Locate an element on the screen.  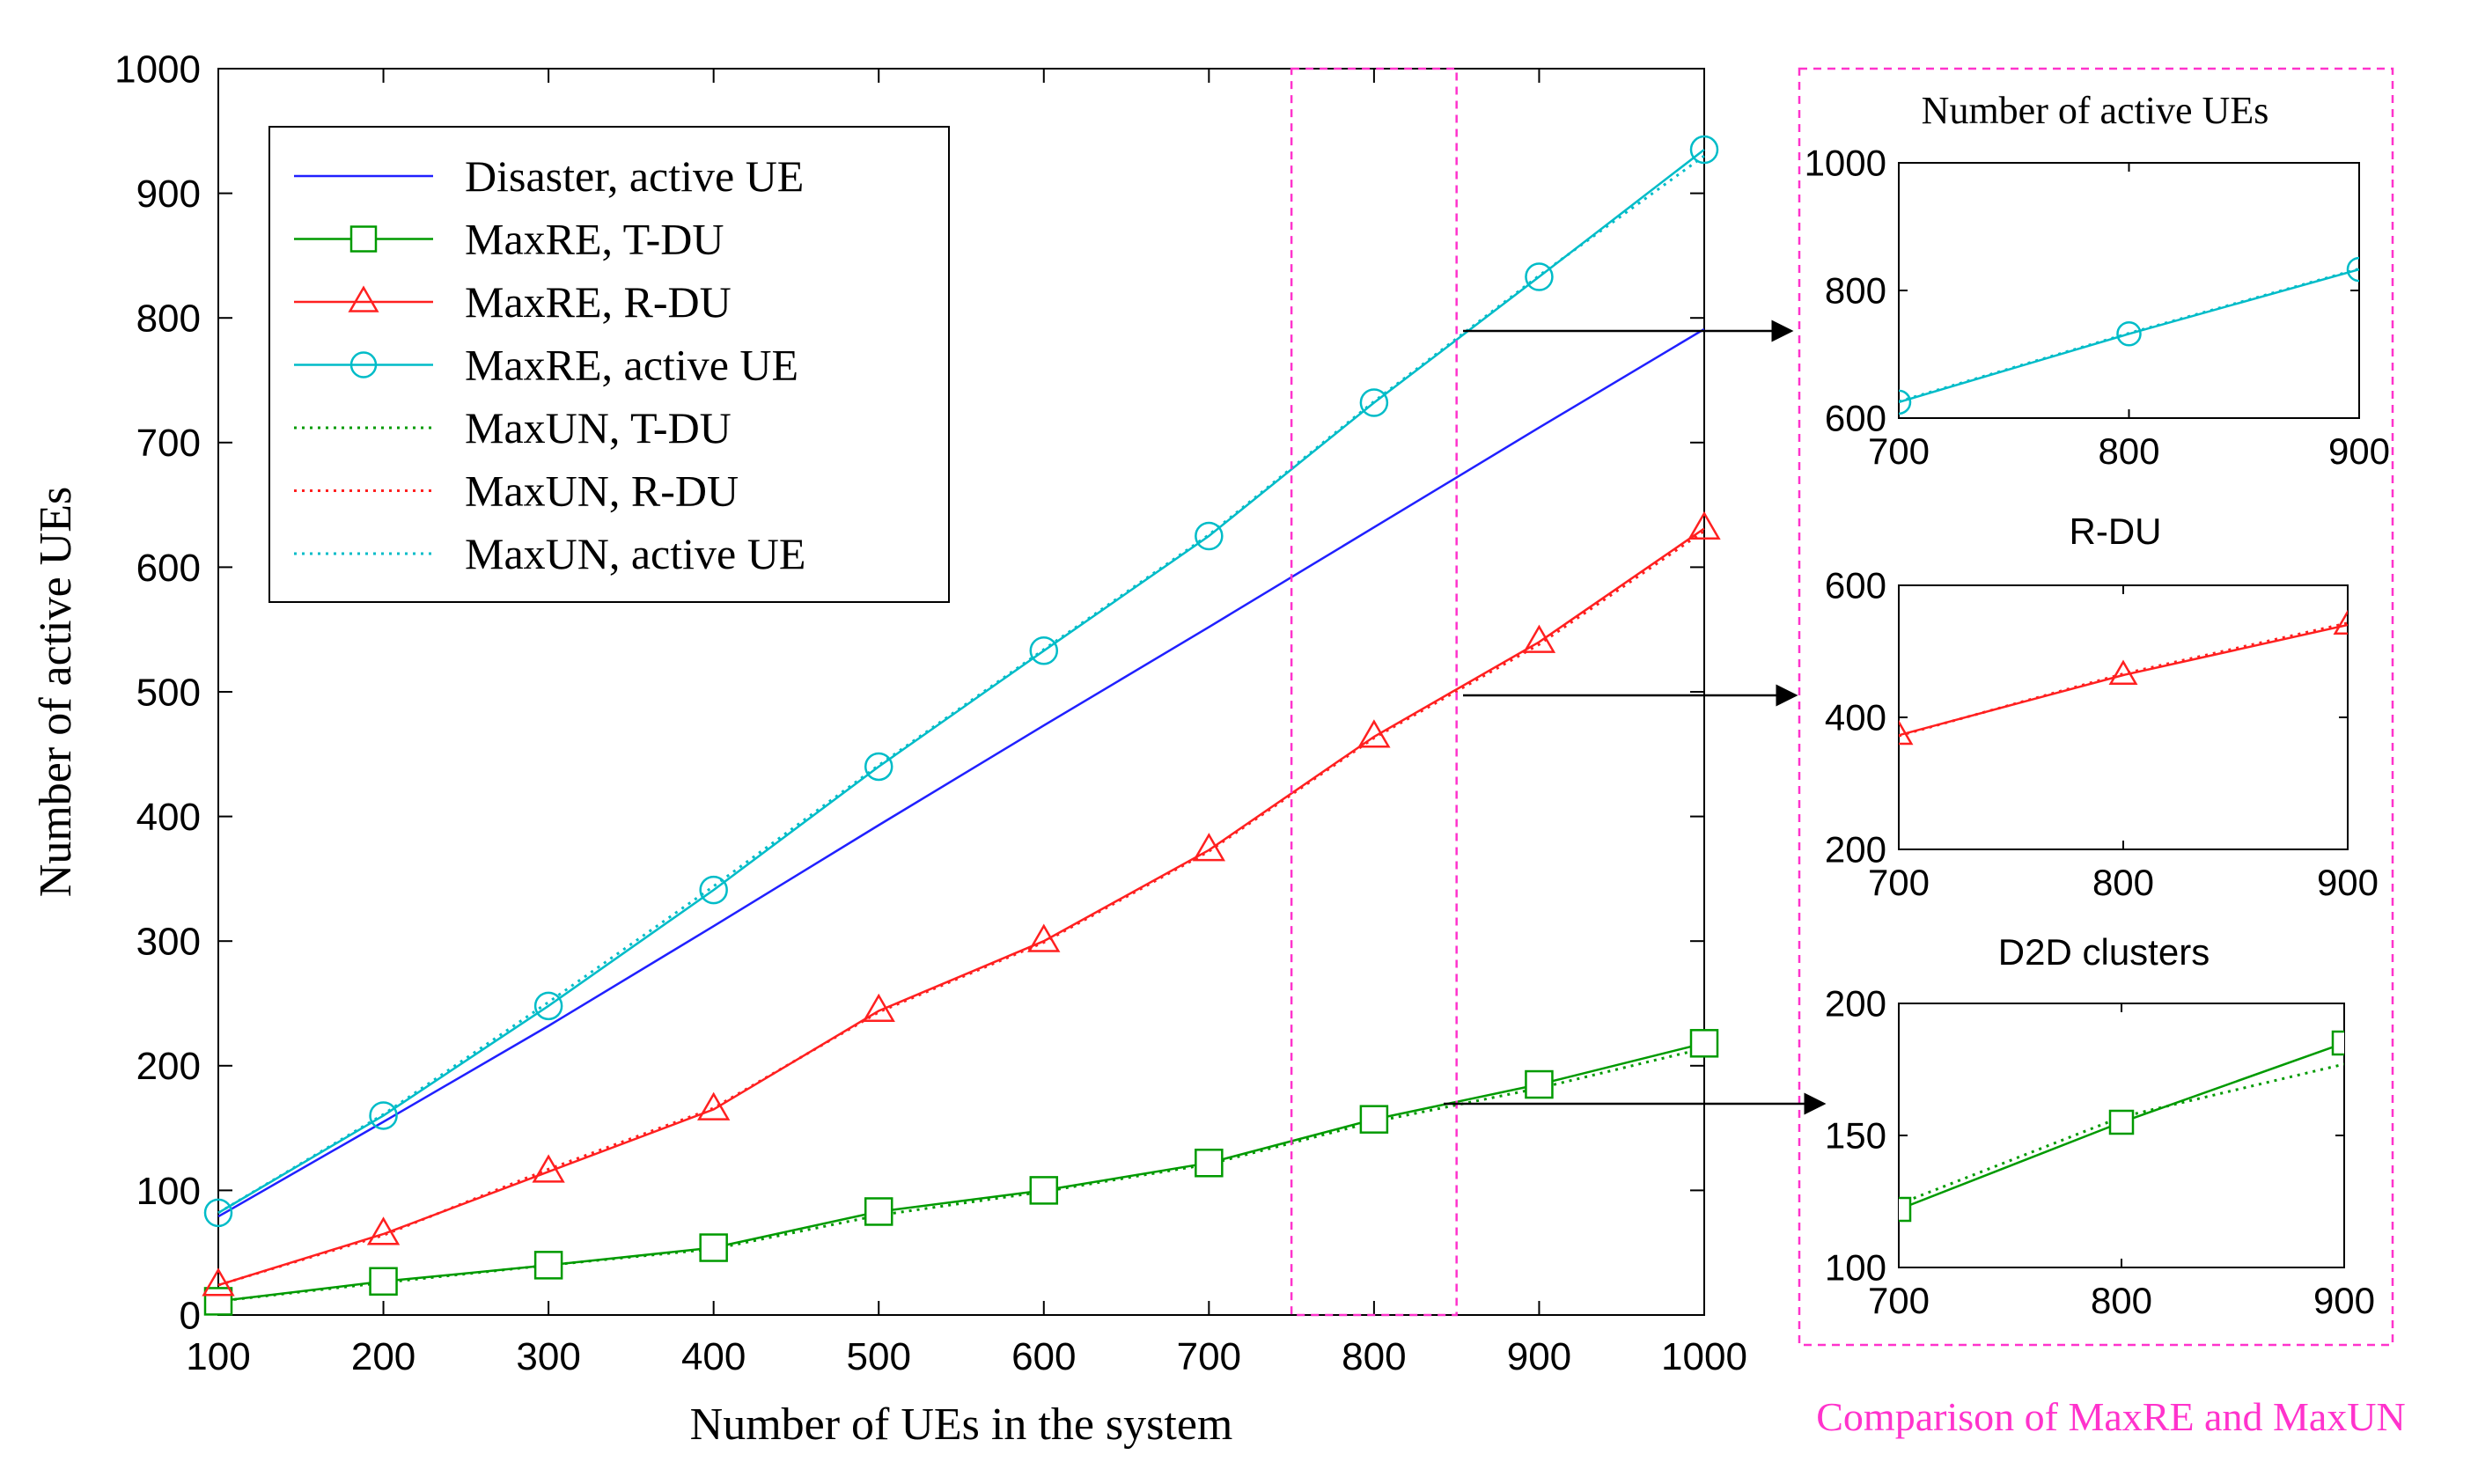
inset-rdu-series is located at coordinates (2123, 677).